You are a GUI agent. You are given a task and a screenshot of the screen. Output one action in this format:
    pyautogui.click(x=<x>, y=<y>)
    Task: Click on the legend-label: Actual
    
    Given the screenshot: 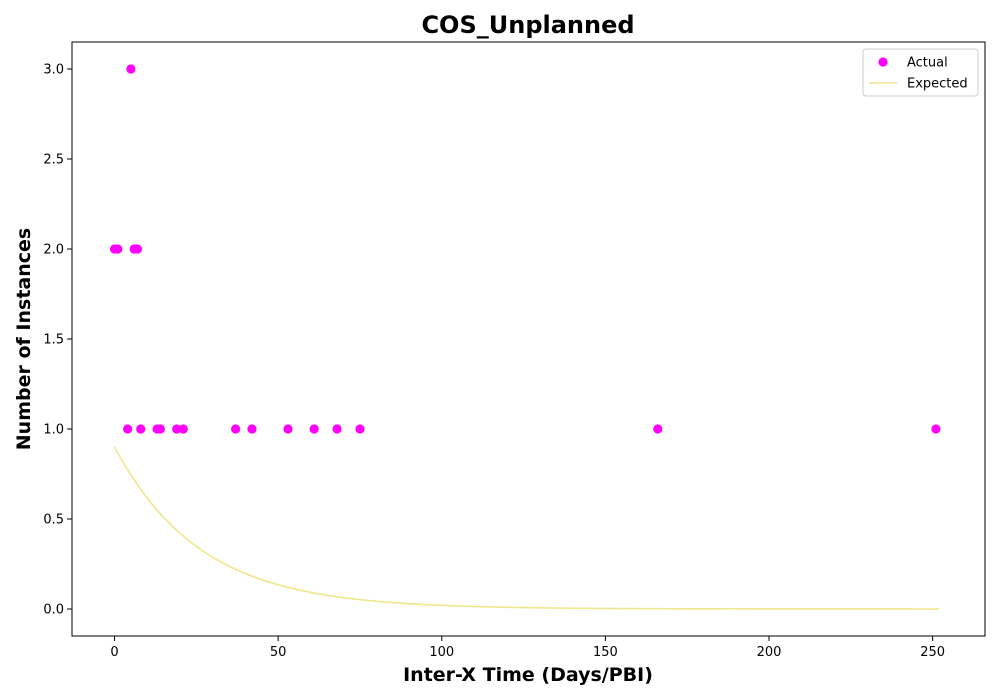 What is the action you would take?
    pyautogui.click(x=927, y=63)
    